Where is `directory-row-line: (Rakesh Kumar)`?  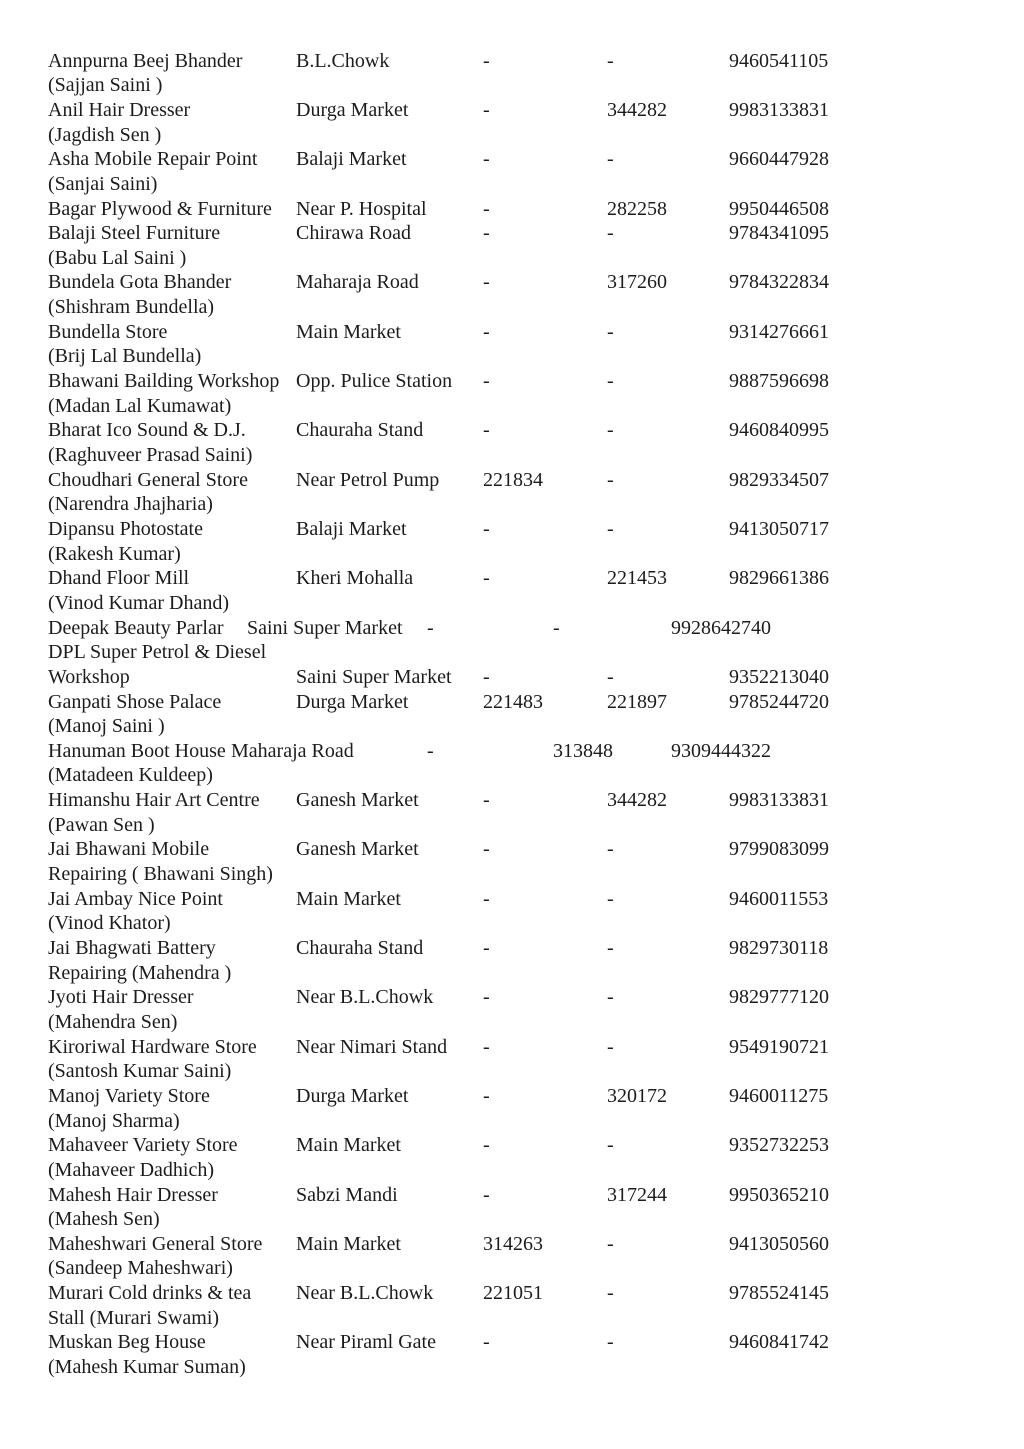 directory-row-line: (Rakesh Kumar) is located at coordinates (512, 554).